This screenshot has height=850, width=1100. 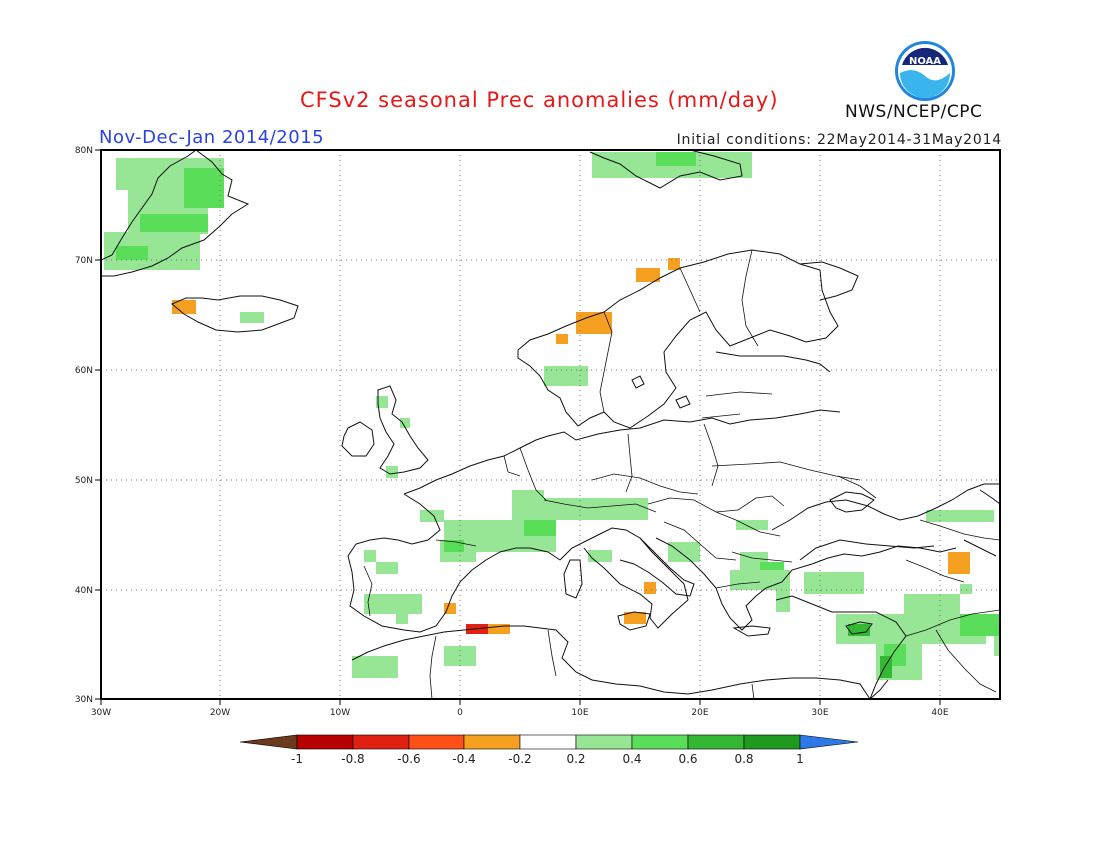 What do you see at coordinates (600, 506) in the screenshot?
I see `border-alps` at bounding box center [600, 506].